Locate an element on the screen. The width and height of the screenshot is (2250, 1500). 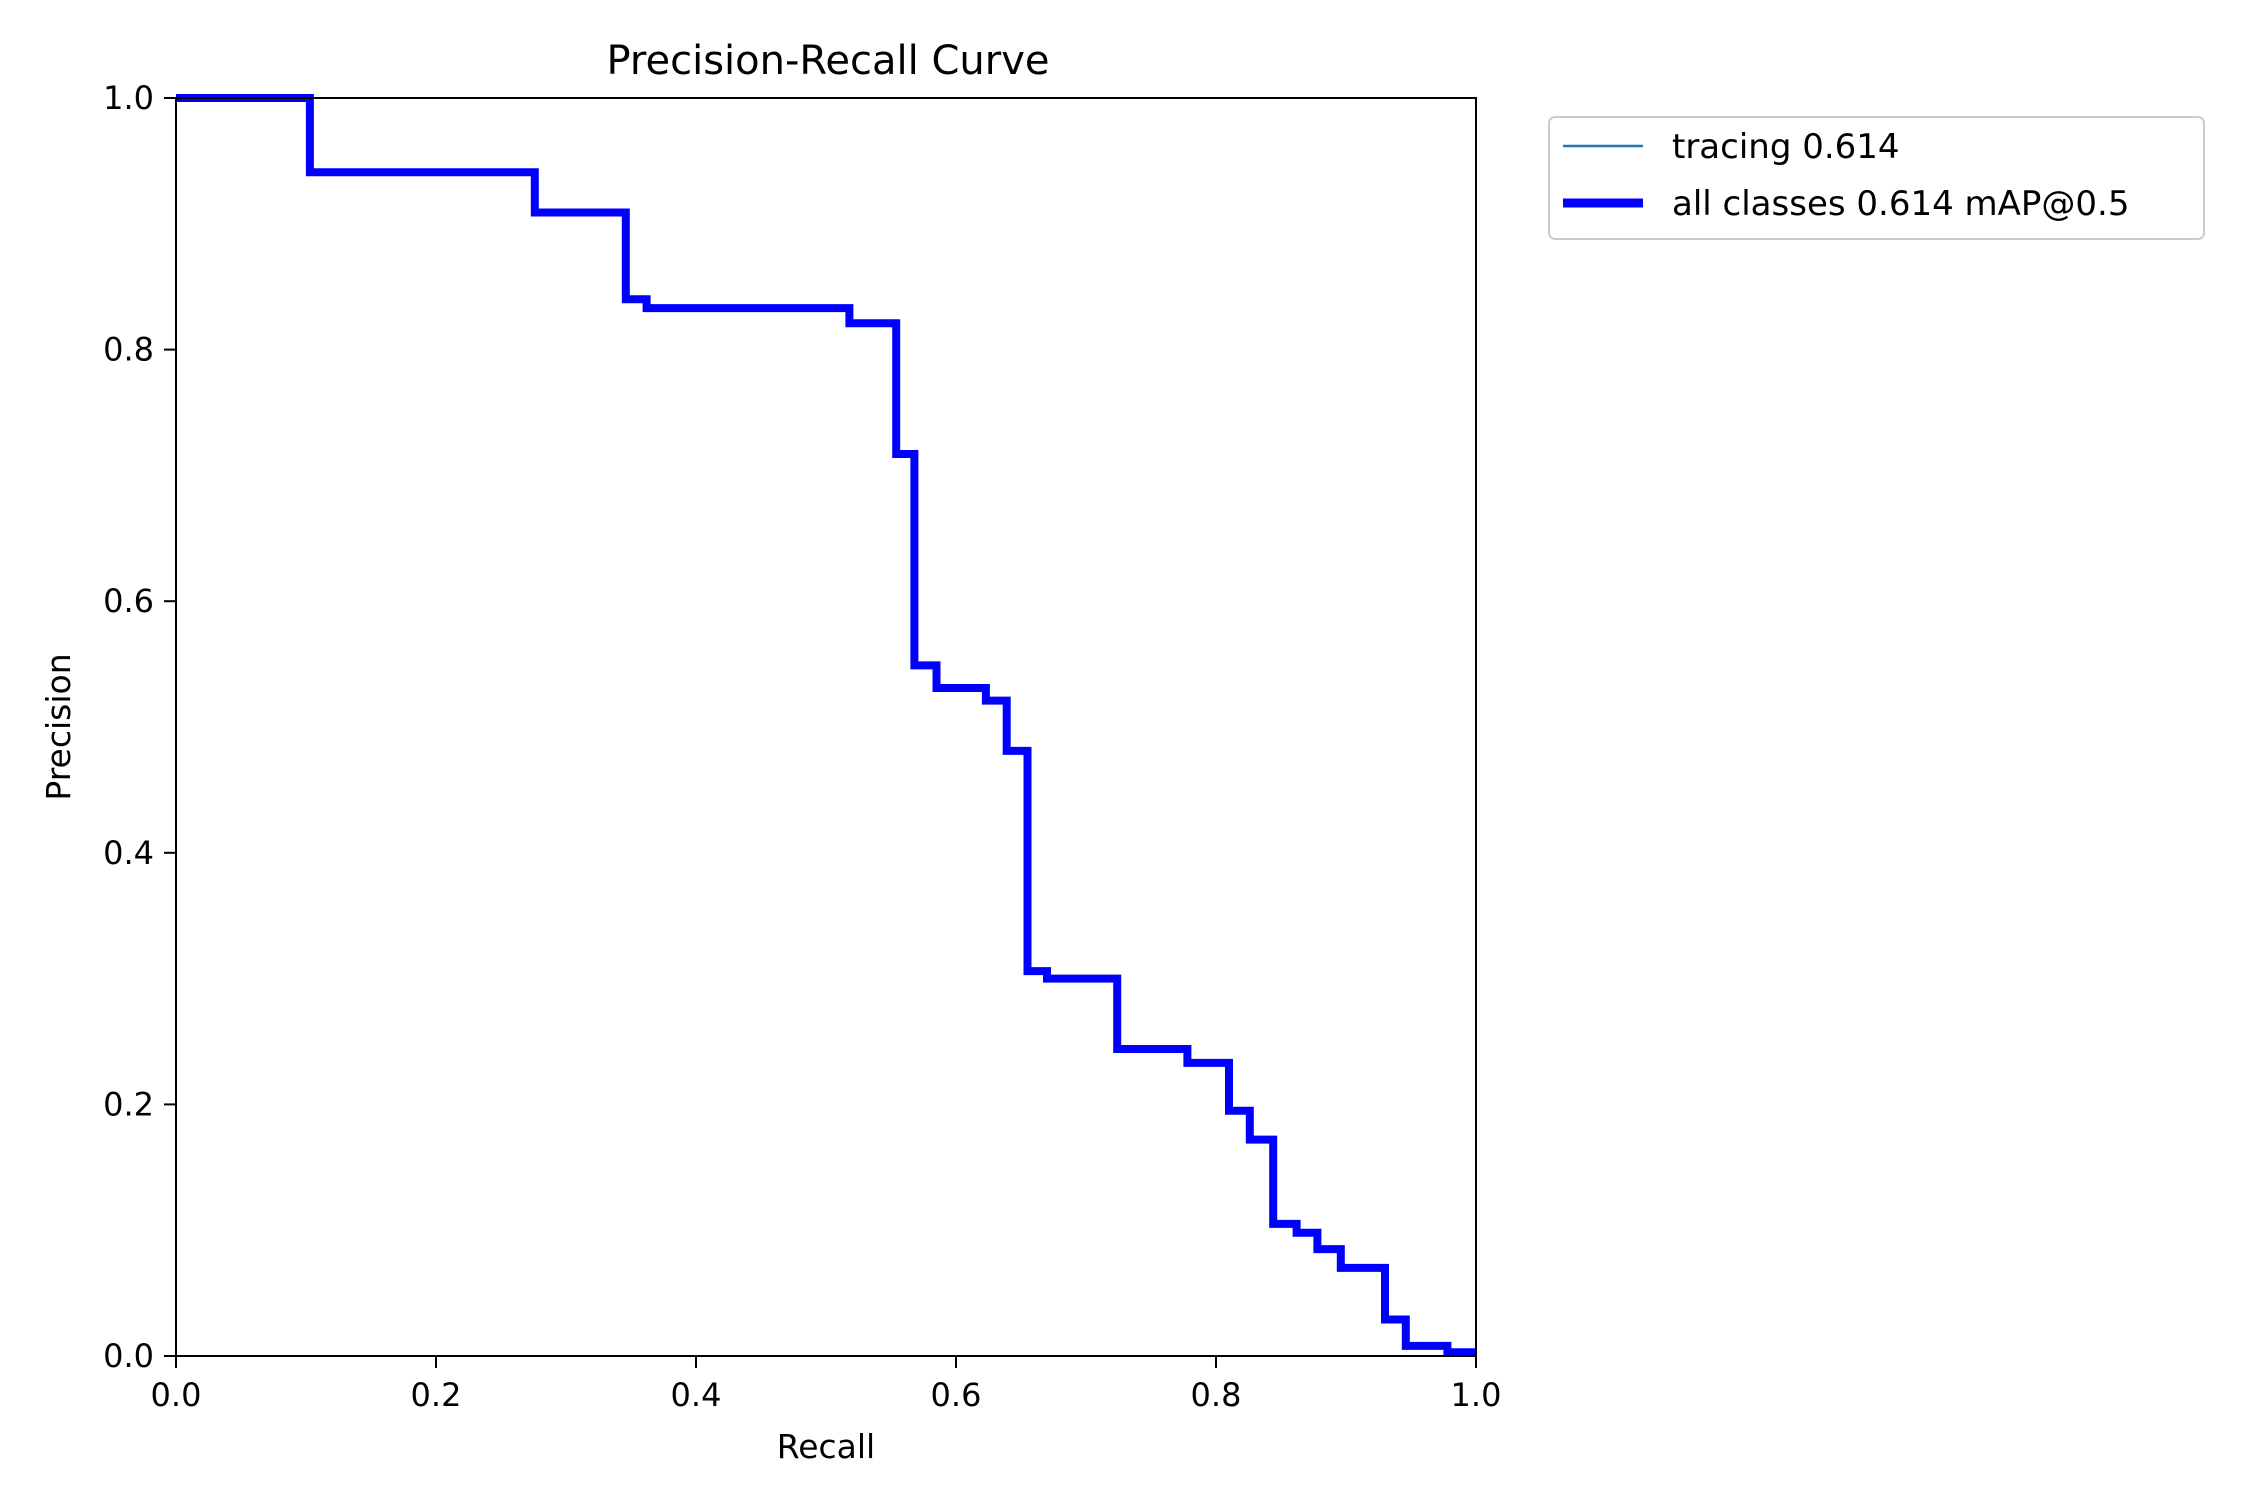
legend: tracing 0.614 all classes 0.614 mAP@0.5 is located at coordinates (1876, 178).